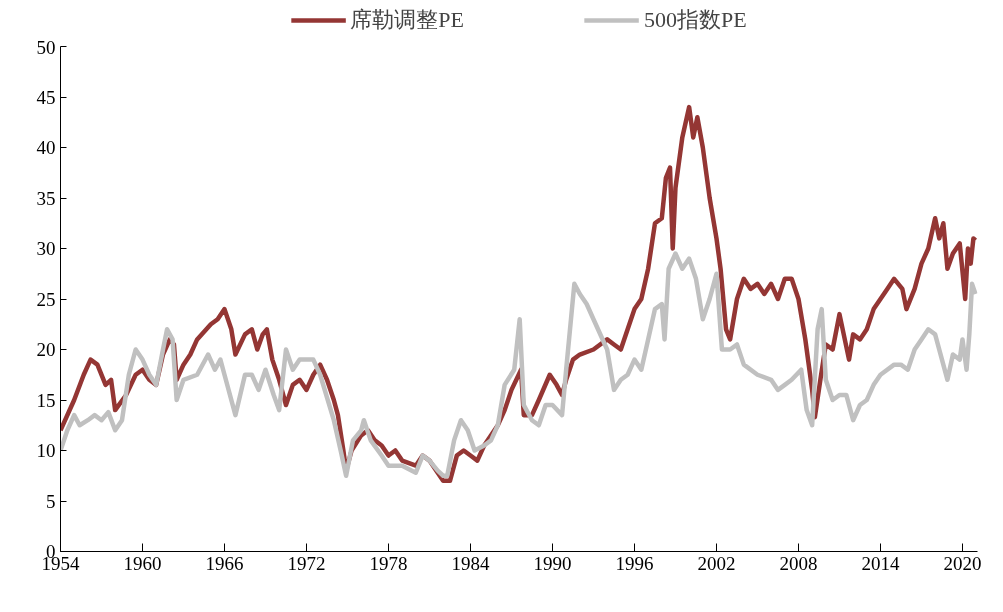 The image size is (1003, 612). What do you see at coordinates (470, 563) in the screenshot?
I see `x-tick-label: 1984` at bounding box center [470, 563].